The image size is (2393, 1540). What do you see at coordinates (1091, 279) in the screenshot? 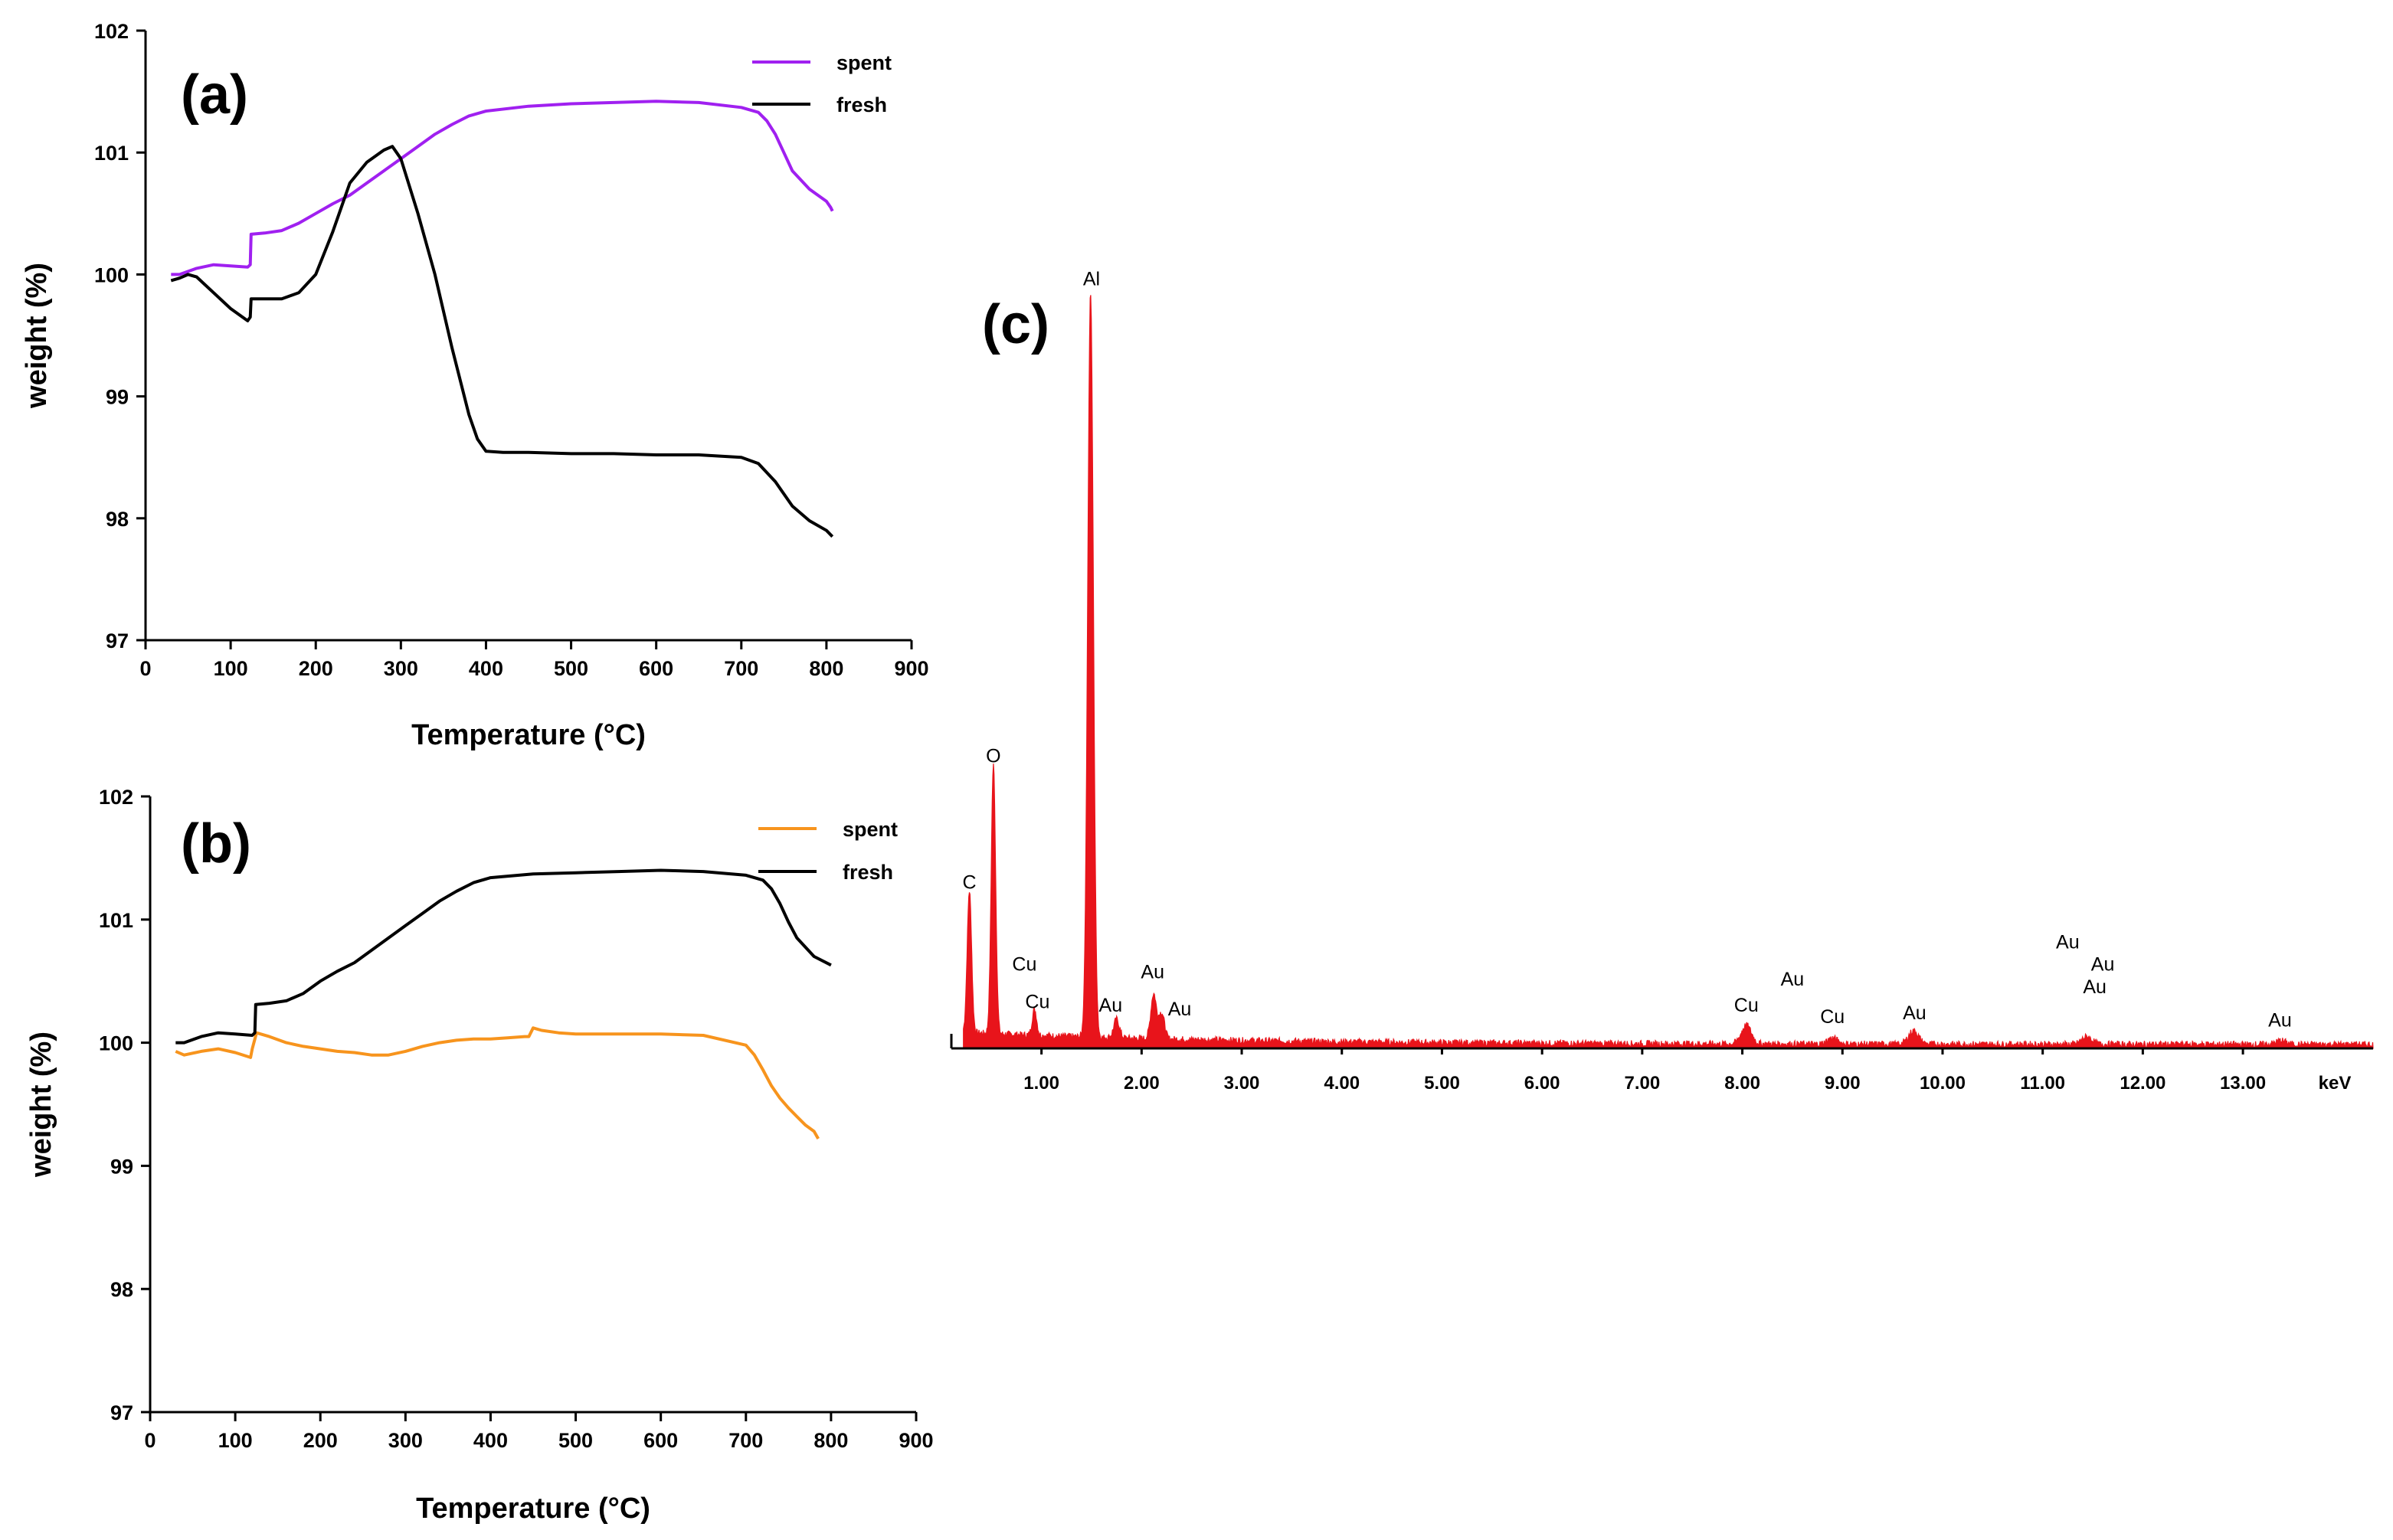
I see `peak-label: Al` at bounding box center [1091, 279].